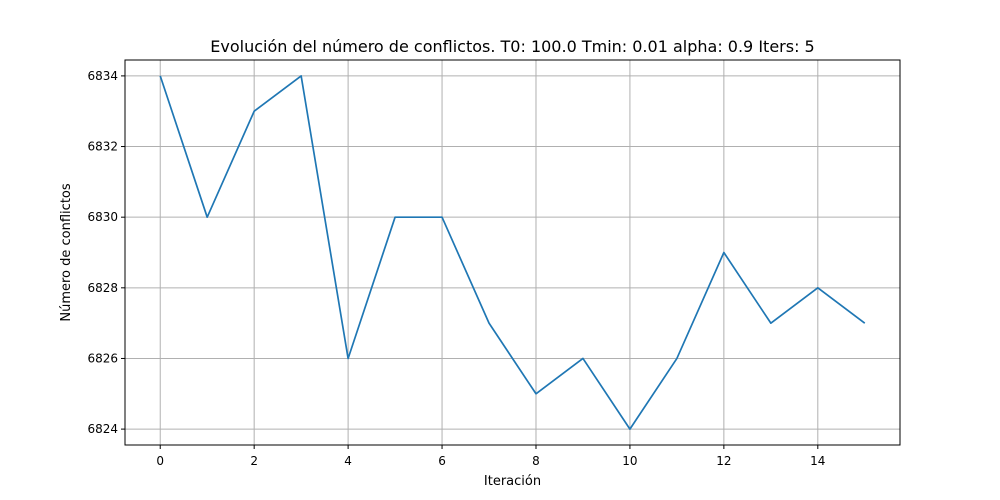  Describe the element at coordinates (102, 147) in the screenshot. I see `y-tick-label: 6832` at that location.